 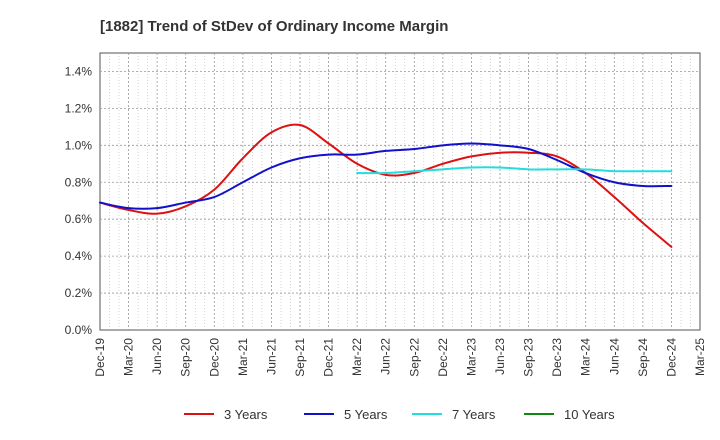 I want to click on x-tick-label: Dec-21, so click(x=329, y=357).